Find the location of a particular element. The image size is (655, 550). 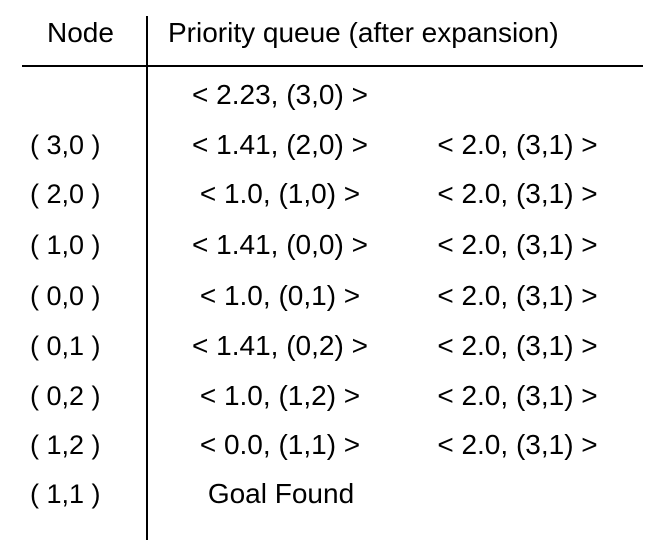

header-divider is located at coordinates (332, 66).